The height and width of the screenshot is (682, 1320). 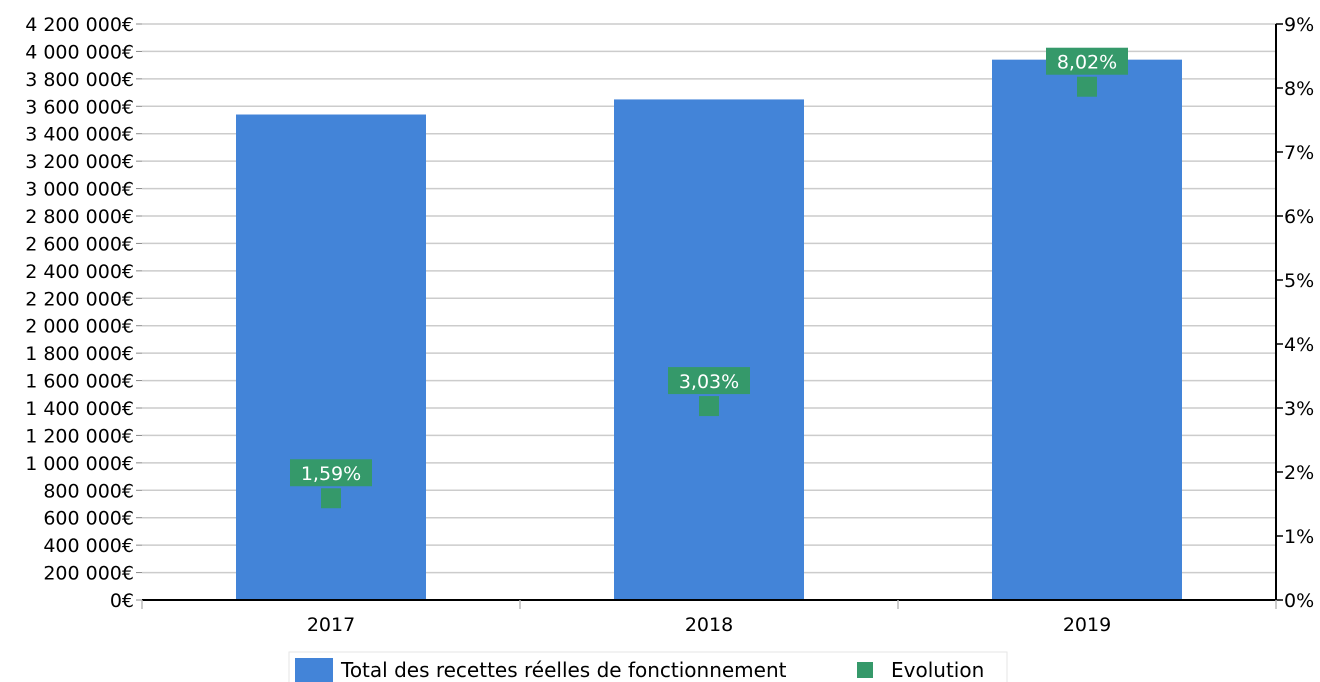 I want to click on left-tick-label: 4 200 000€, so click(x=79, y=25).